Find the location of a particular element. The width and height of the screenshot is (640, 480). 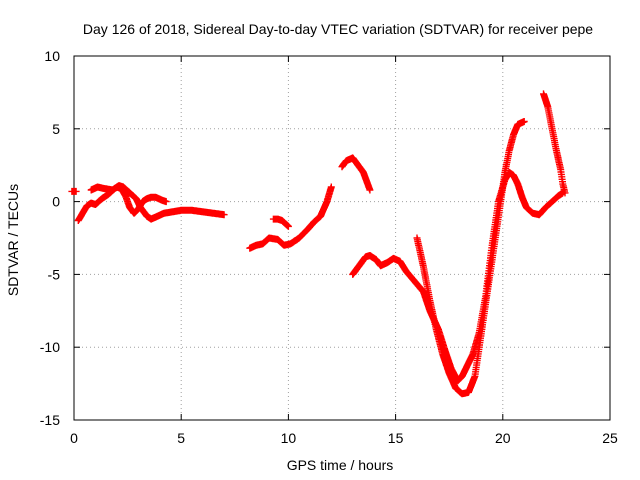

x-tick-labels: 0 5 10 15 20 25 is located at coordinates (344, 438).